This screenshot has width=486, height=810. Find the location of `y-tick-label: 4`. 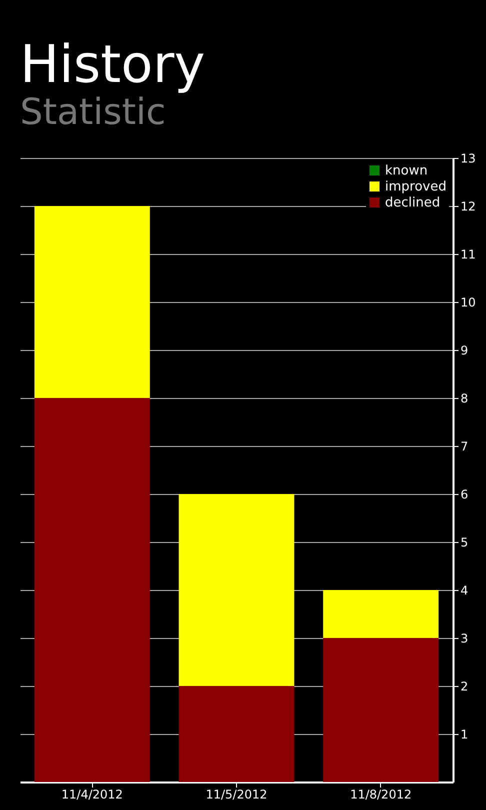

y-tick-label: 4 is located at coordinates (464, 591).